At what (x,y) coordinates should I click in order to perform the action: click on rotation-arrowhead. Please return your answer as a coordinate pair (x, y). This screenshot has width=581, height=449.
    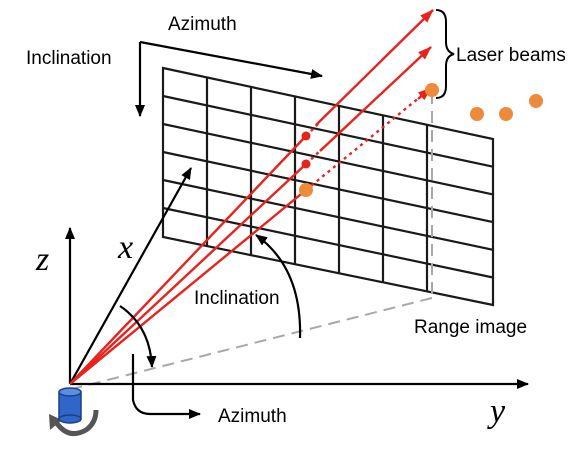
    Looking at the image, I should click on (55, 422).